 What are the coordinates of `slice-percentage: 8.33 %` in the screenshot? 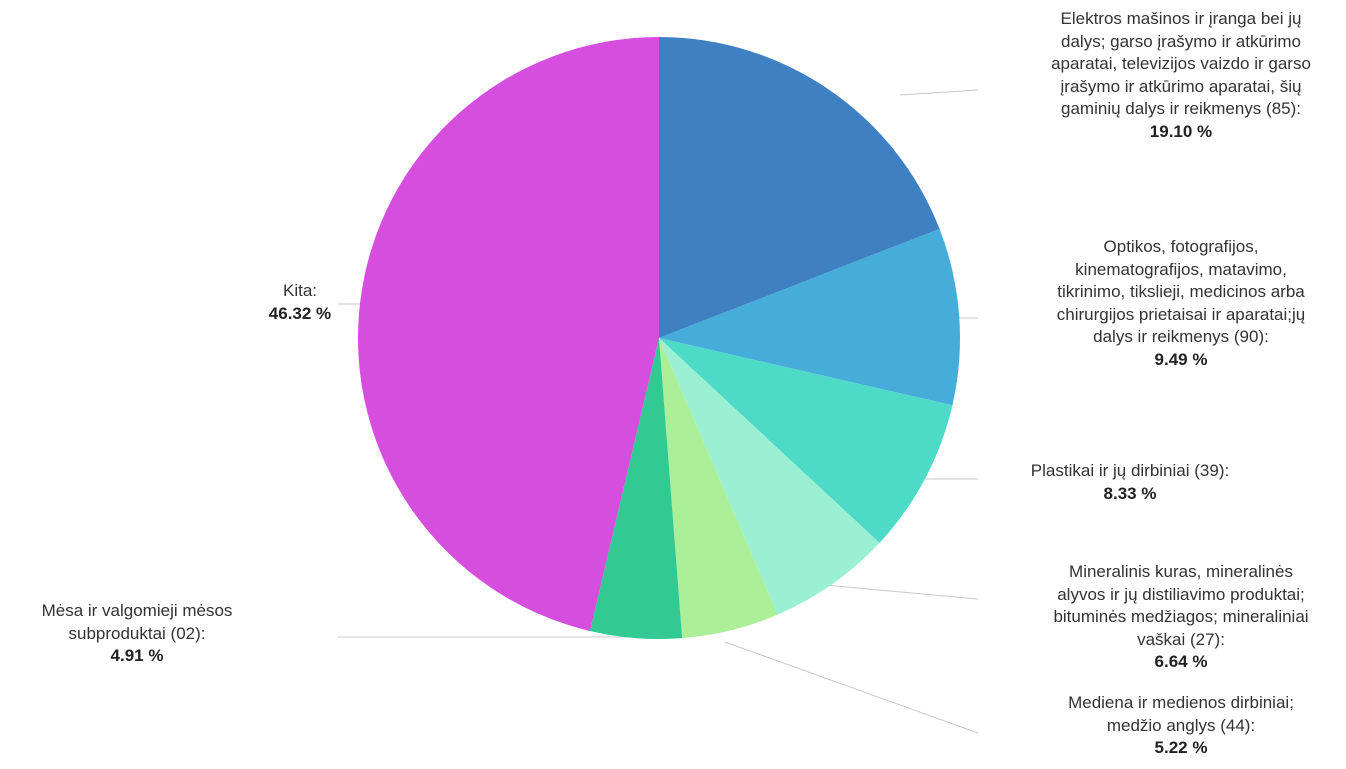 It's located at (1130, 493).